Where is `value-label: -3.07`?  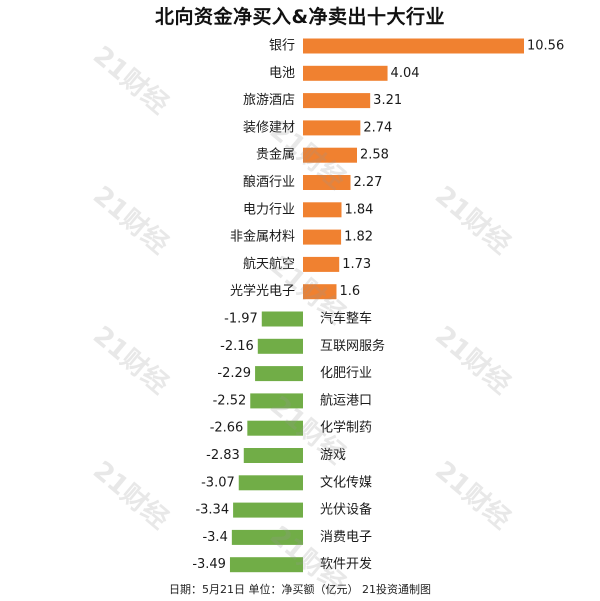
value-label: -3.07 is located at coordinates (218, 482).